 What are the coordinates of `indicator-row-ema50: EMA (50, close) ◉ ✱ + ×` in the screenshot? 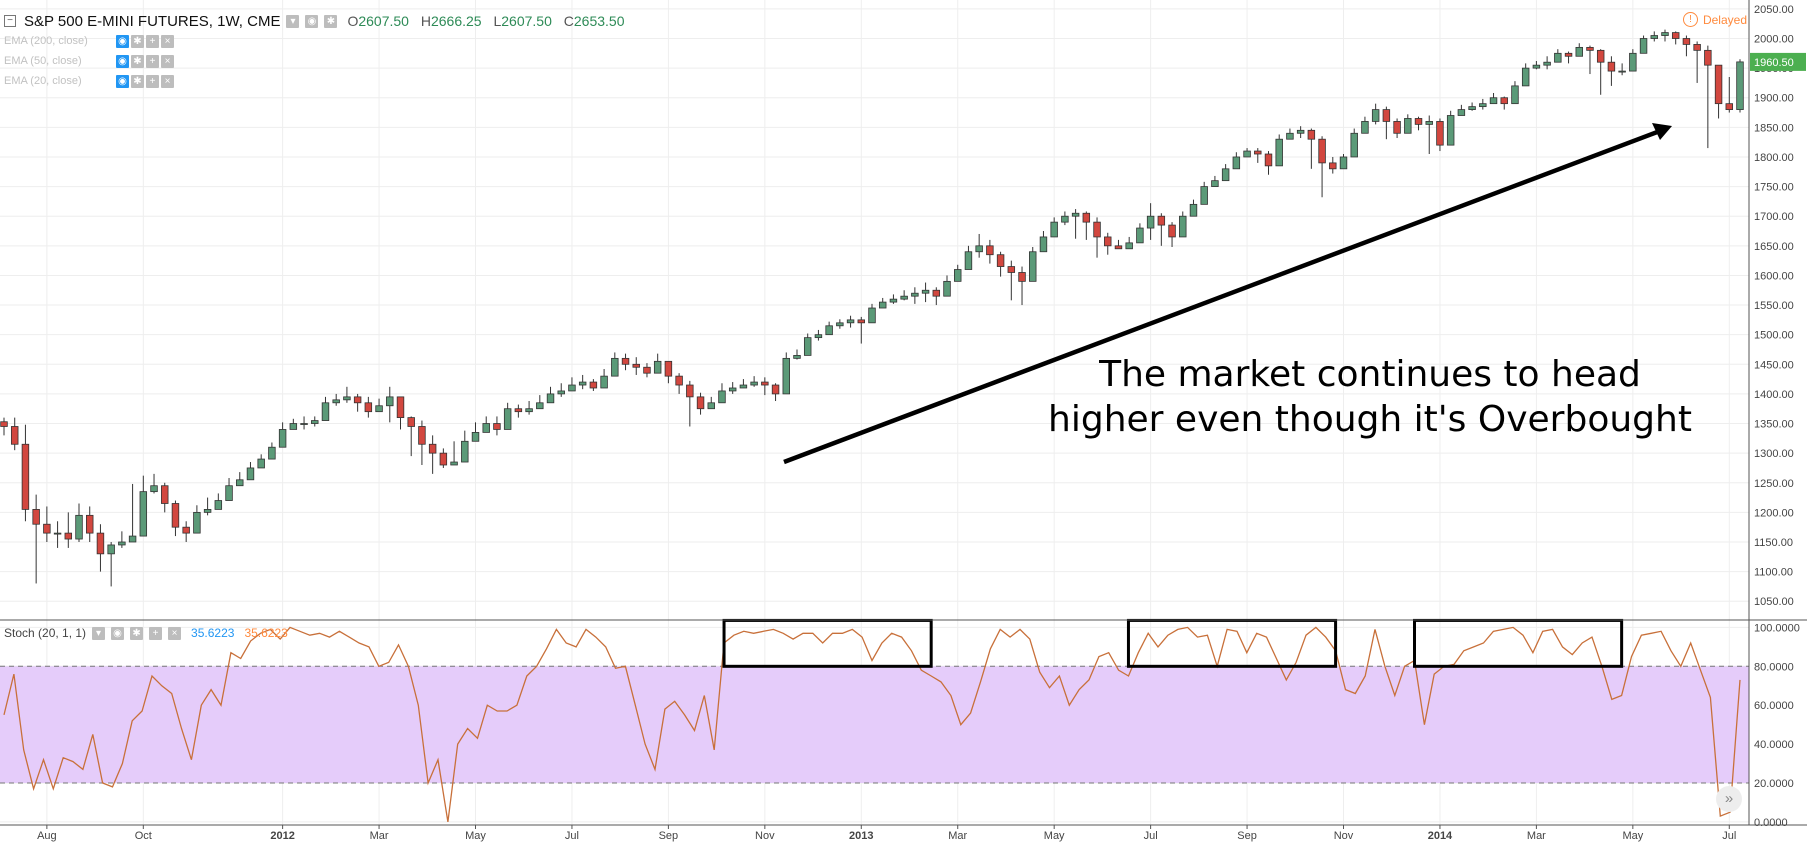 It's located at (89, 61).